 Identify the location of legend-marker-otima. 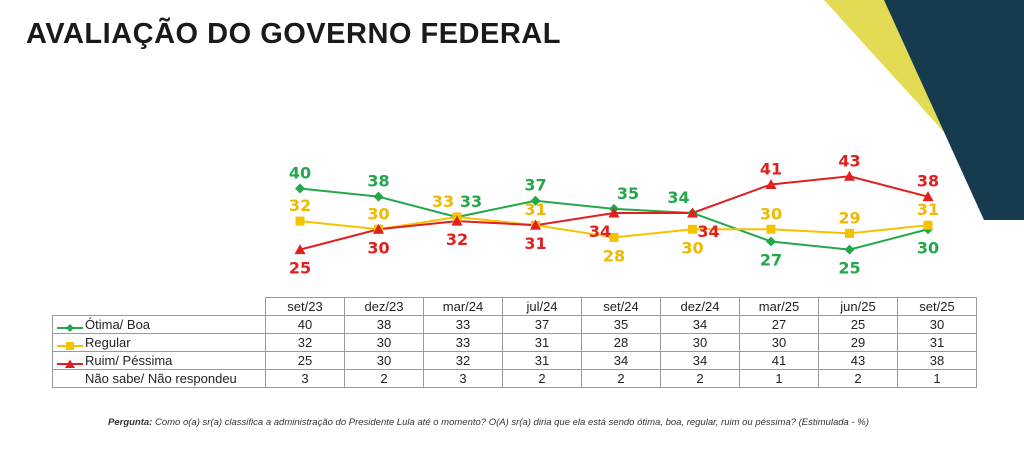
(70, 326).